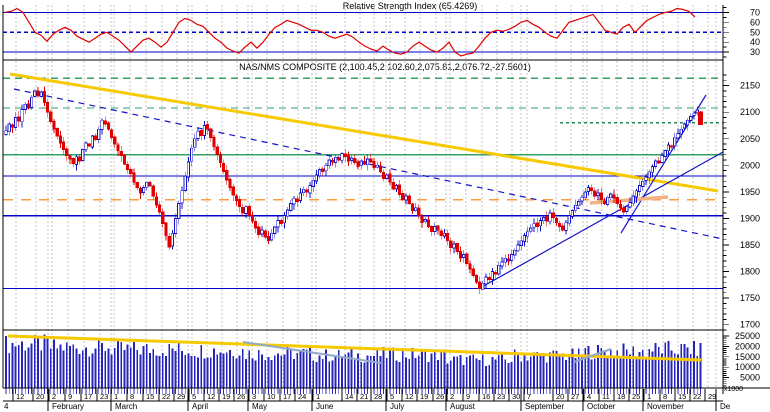 This screenshot has width=770, height=412. I want to click on rsi-axis-label: 50, so click(755, 32).